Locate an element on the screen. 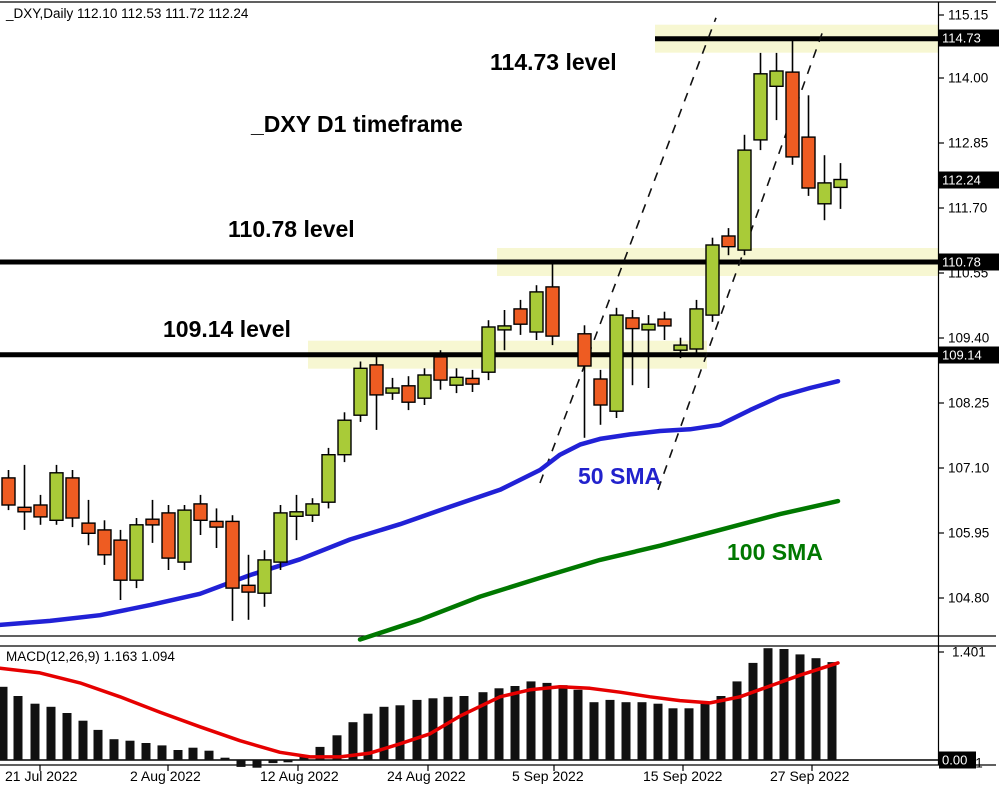  price-tick-label: 109.40 is located at coordinates (969, 338).